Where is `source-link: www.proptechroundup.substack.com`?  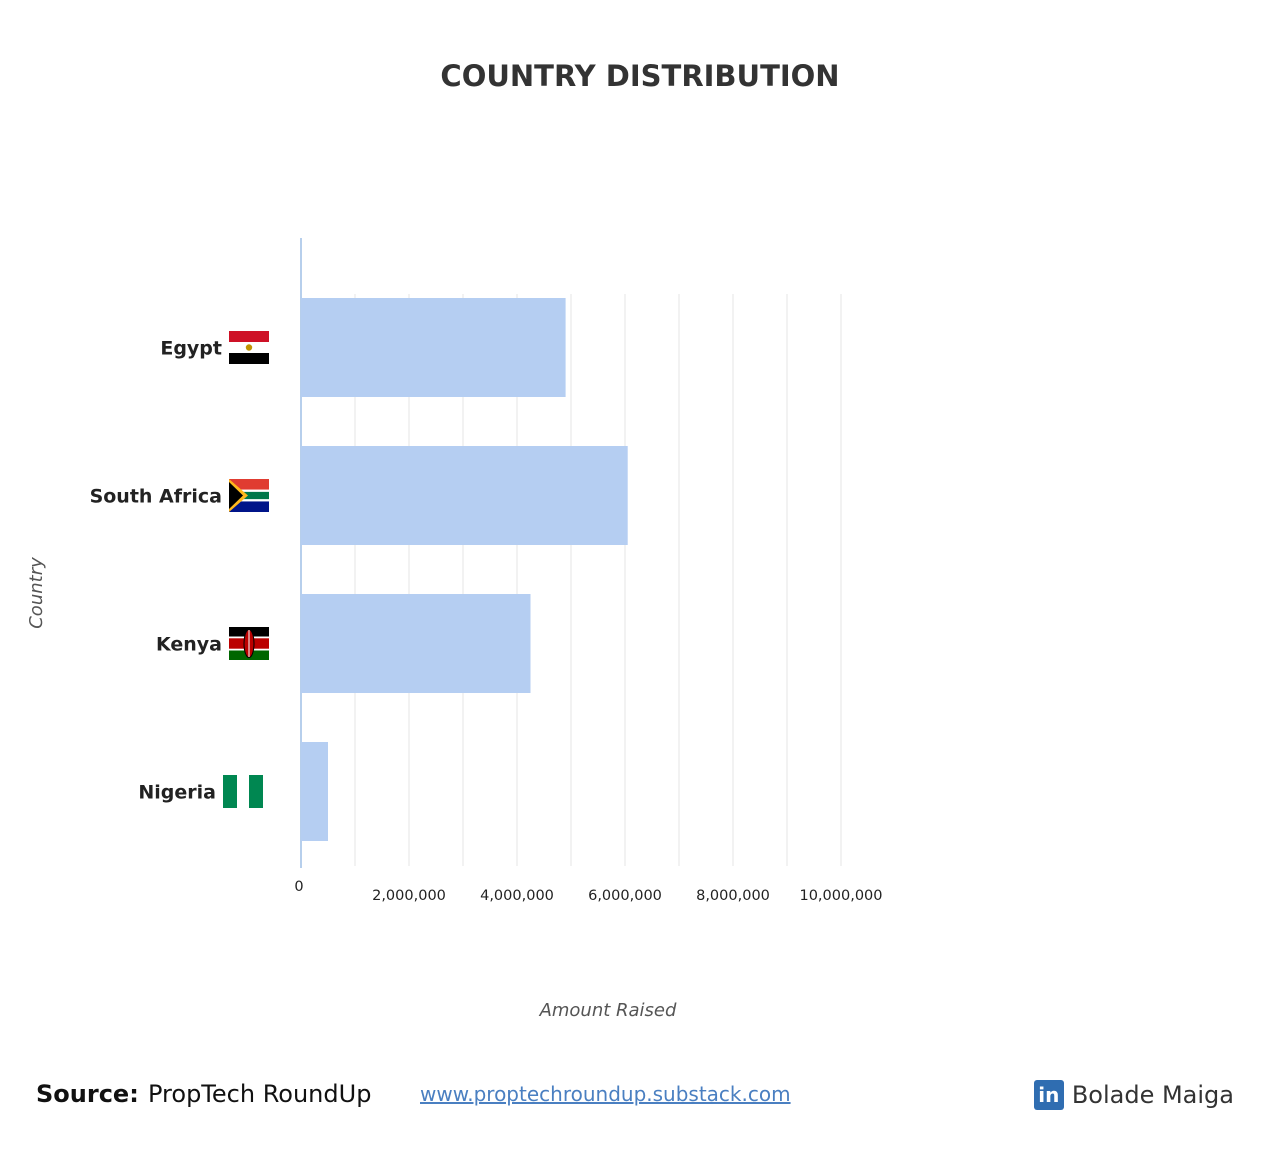 source-link: www.proptechroundup.substack.com is located at coordinates (605, 1094).